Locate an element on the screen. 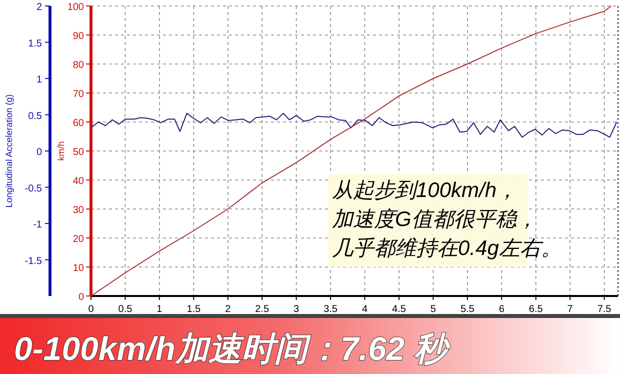 This screenshot has height=374, width=620. y2-tick-label: 100 is located at coordinates (75, 7).